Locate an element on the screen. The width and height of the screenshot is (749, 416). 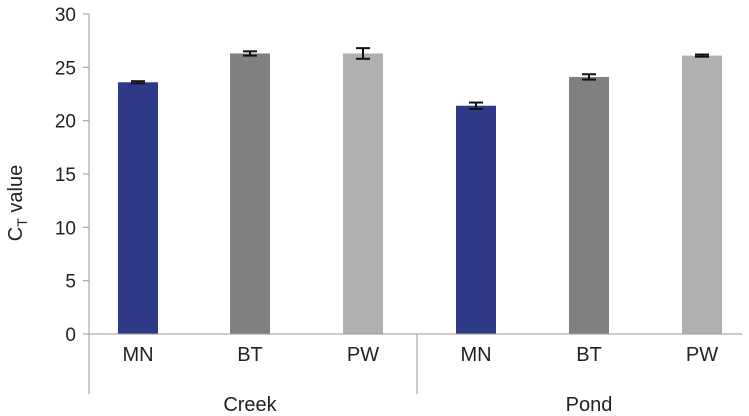
svg-text: CT value is located at coordinates (17, 203).